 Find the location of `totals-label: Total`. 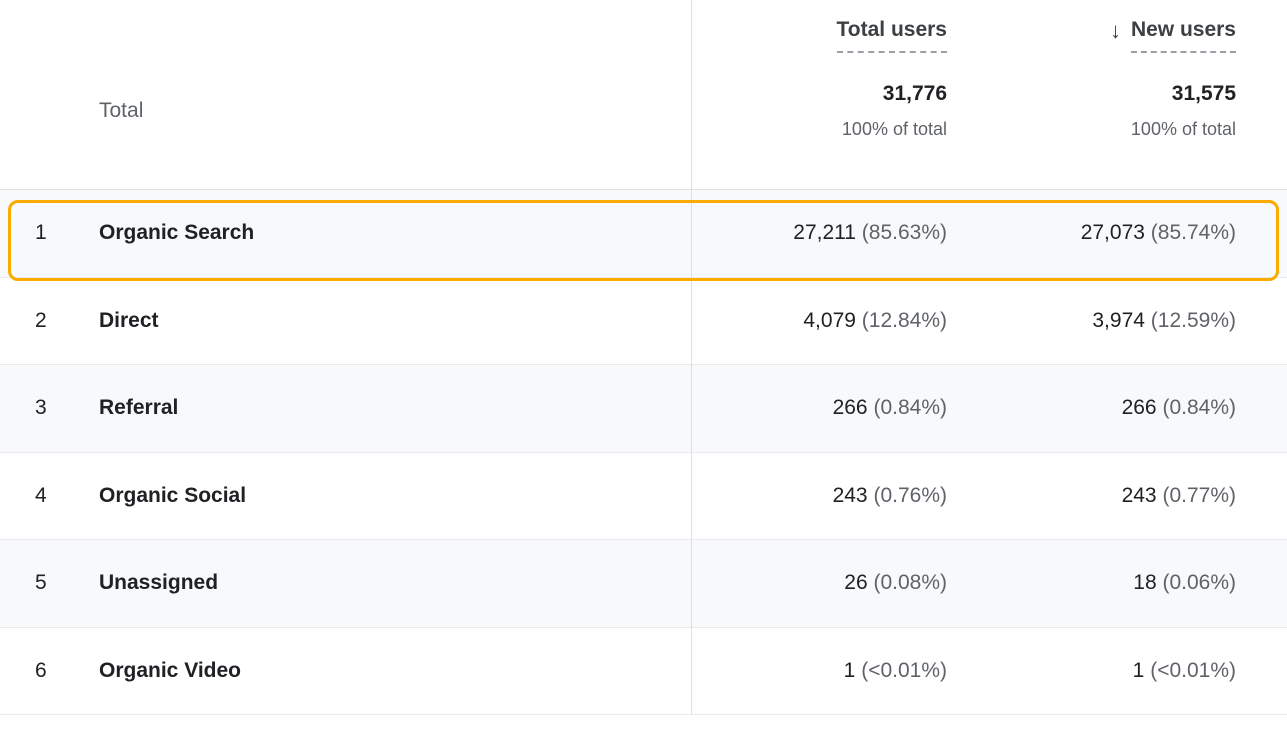

totals-label: Total is located at coordinates (121, 110).